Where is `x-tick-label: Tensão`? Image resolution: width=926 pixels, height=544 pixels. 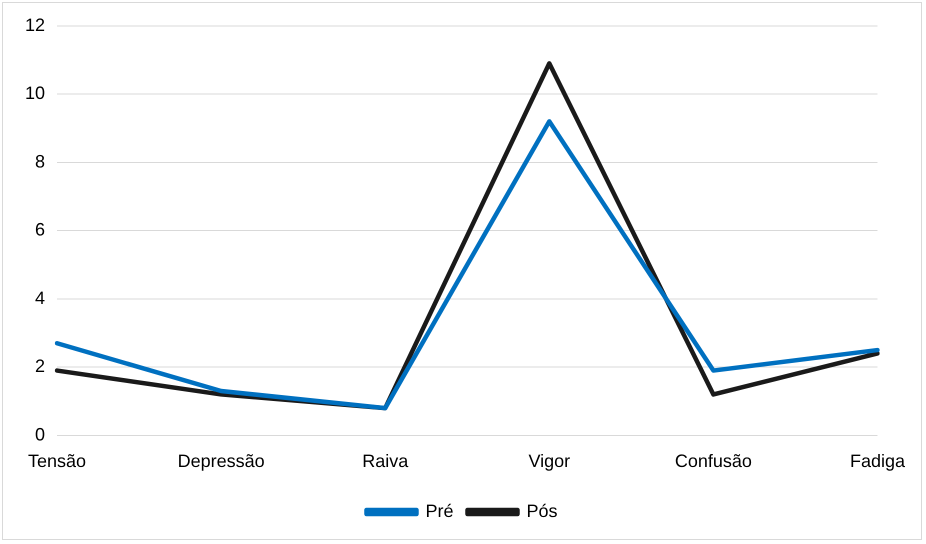
x-tick-label: Tensão is located at coordinates (57, 461).